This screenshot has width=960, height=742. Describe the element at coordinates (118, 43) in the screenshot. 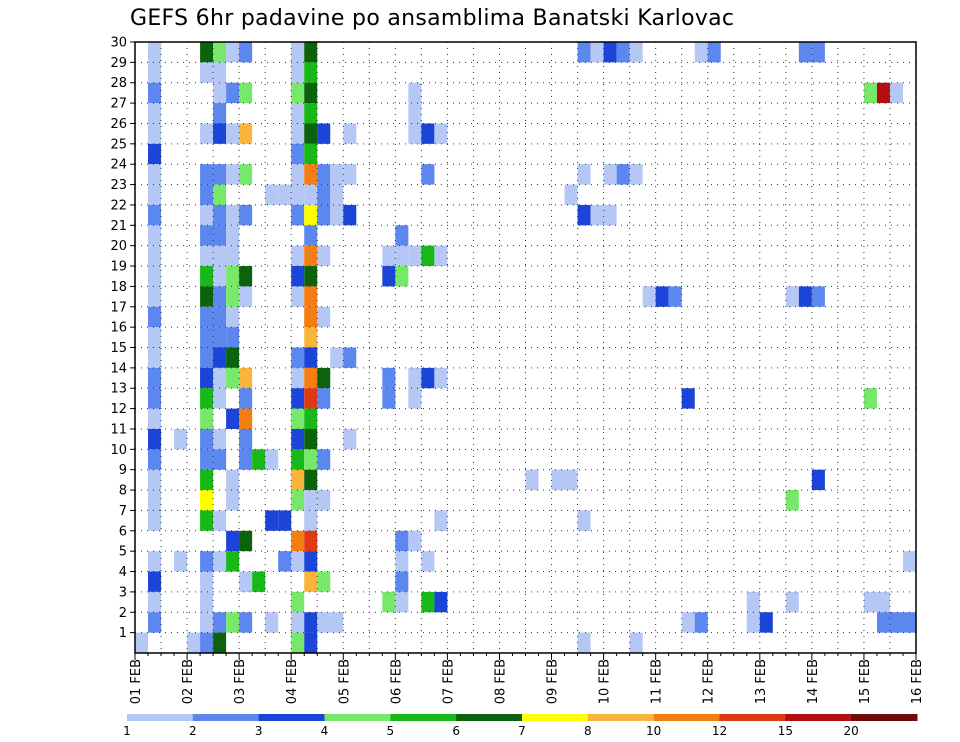

I see `y-tick-label: 30` at that location.